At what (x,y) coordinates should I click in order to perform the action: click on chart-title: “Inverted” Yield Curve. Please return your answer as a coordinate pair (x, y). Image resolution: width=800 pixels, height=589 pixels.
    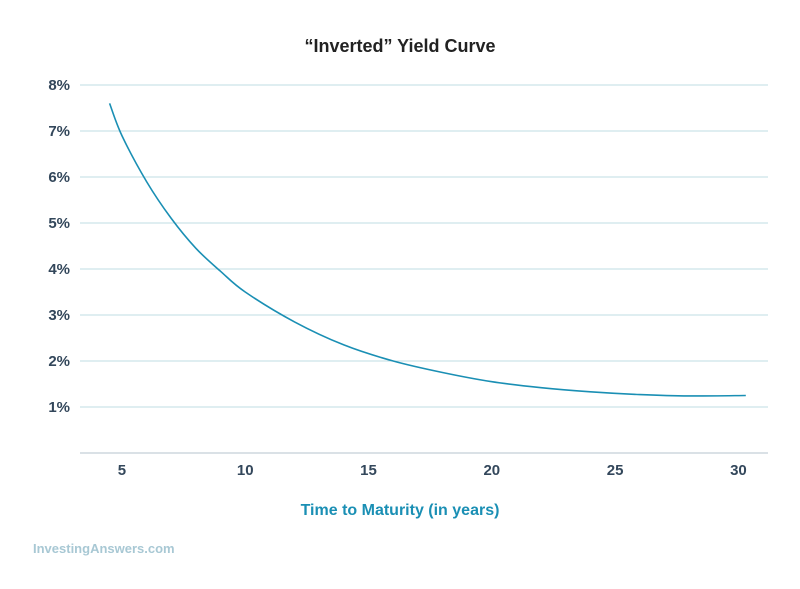
    Looking at the image, I should click on (399, 46).